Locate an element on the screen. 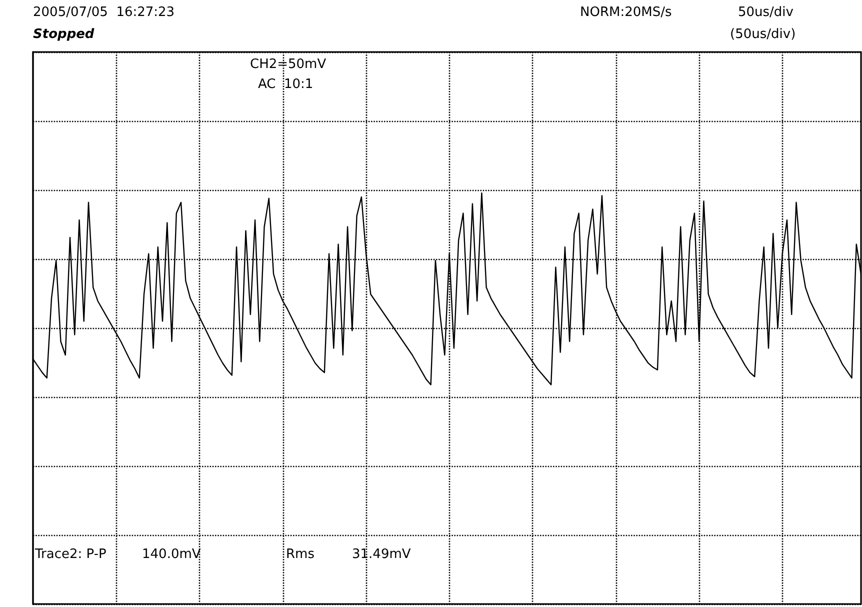  text: Stopped is located at coordinates (64, 34).